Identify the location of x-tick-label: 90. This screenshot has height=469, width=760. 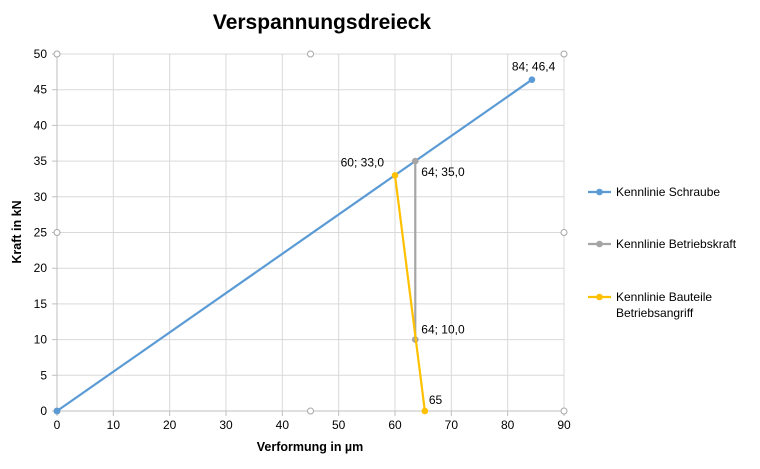
(564, 425).